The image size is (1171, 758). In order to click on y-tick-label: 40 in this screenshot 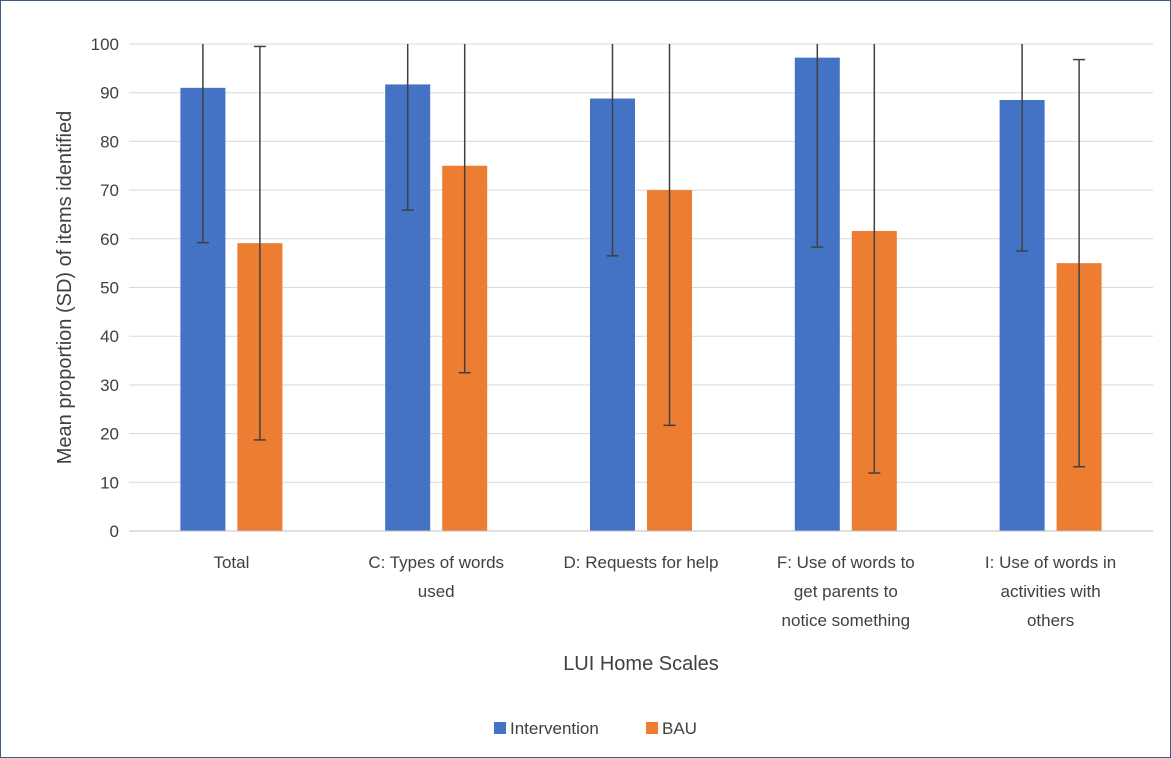, I will do `click(109, 336)`.